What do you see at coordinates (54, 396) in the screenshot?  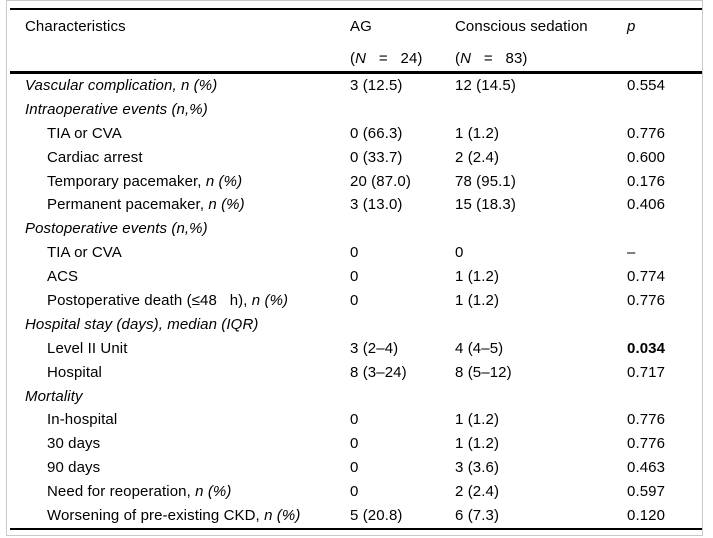 I see `row-label: Mortality` at bounding box center [54, 396].